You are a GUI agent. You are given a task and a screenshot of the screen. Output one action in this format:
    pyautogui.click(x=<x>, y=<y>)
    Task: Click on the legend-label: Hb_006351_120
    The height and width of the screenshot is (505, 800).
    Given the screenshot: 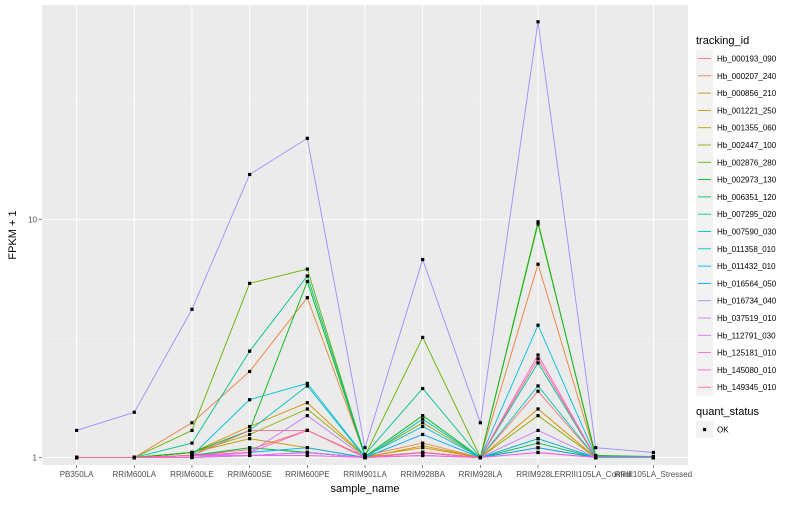 What is the action you would take?
    pyautogui.click(x=747, y=197)
    